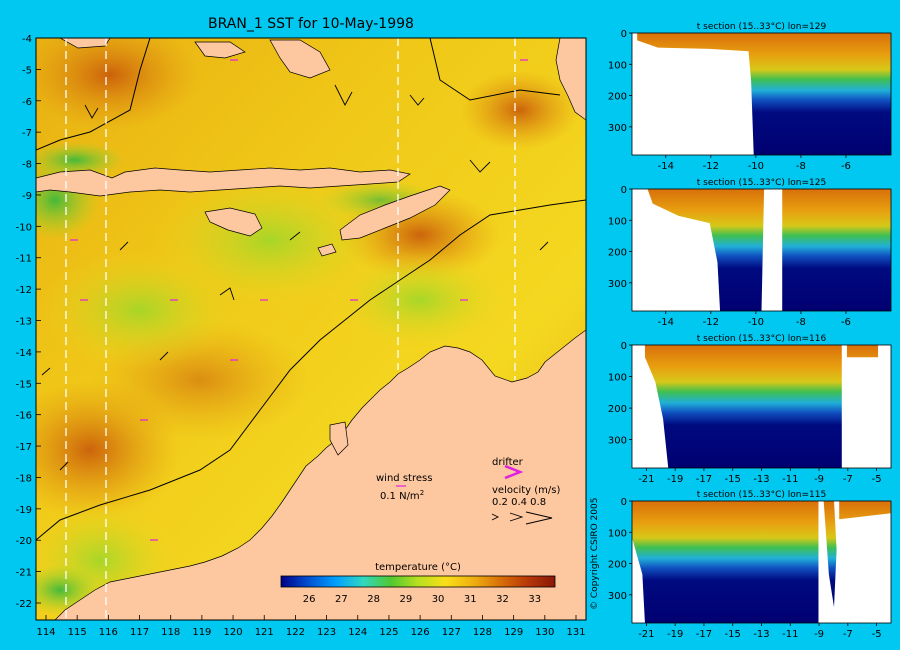 Image resolution: width=900 pixels, height=650 pixels. Describe the element at coordinates (170, 632) in the screenshot. I see `map-x-tick-label: 118` at that location.